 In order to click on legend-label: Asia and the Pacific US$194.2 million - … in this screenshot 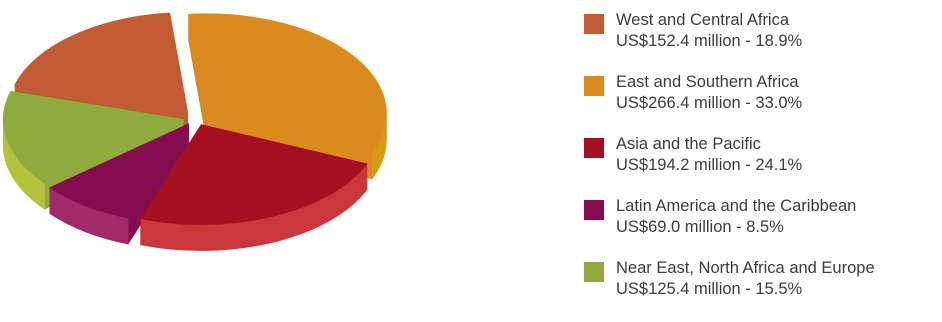, I will do `click(709, 155)`.